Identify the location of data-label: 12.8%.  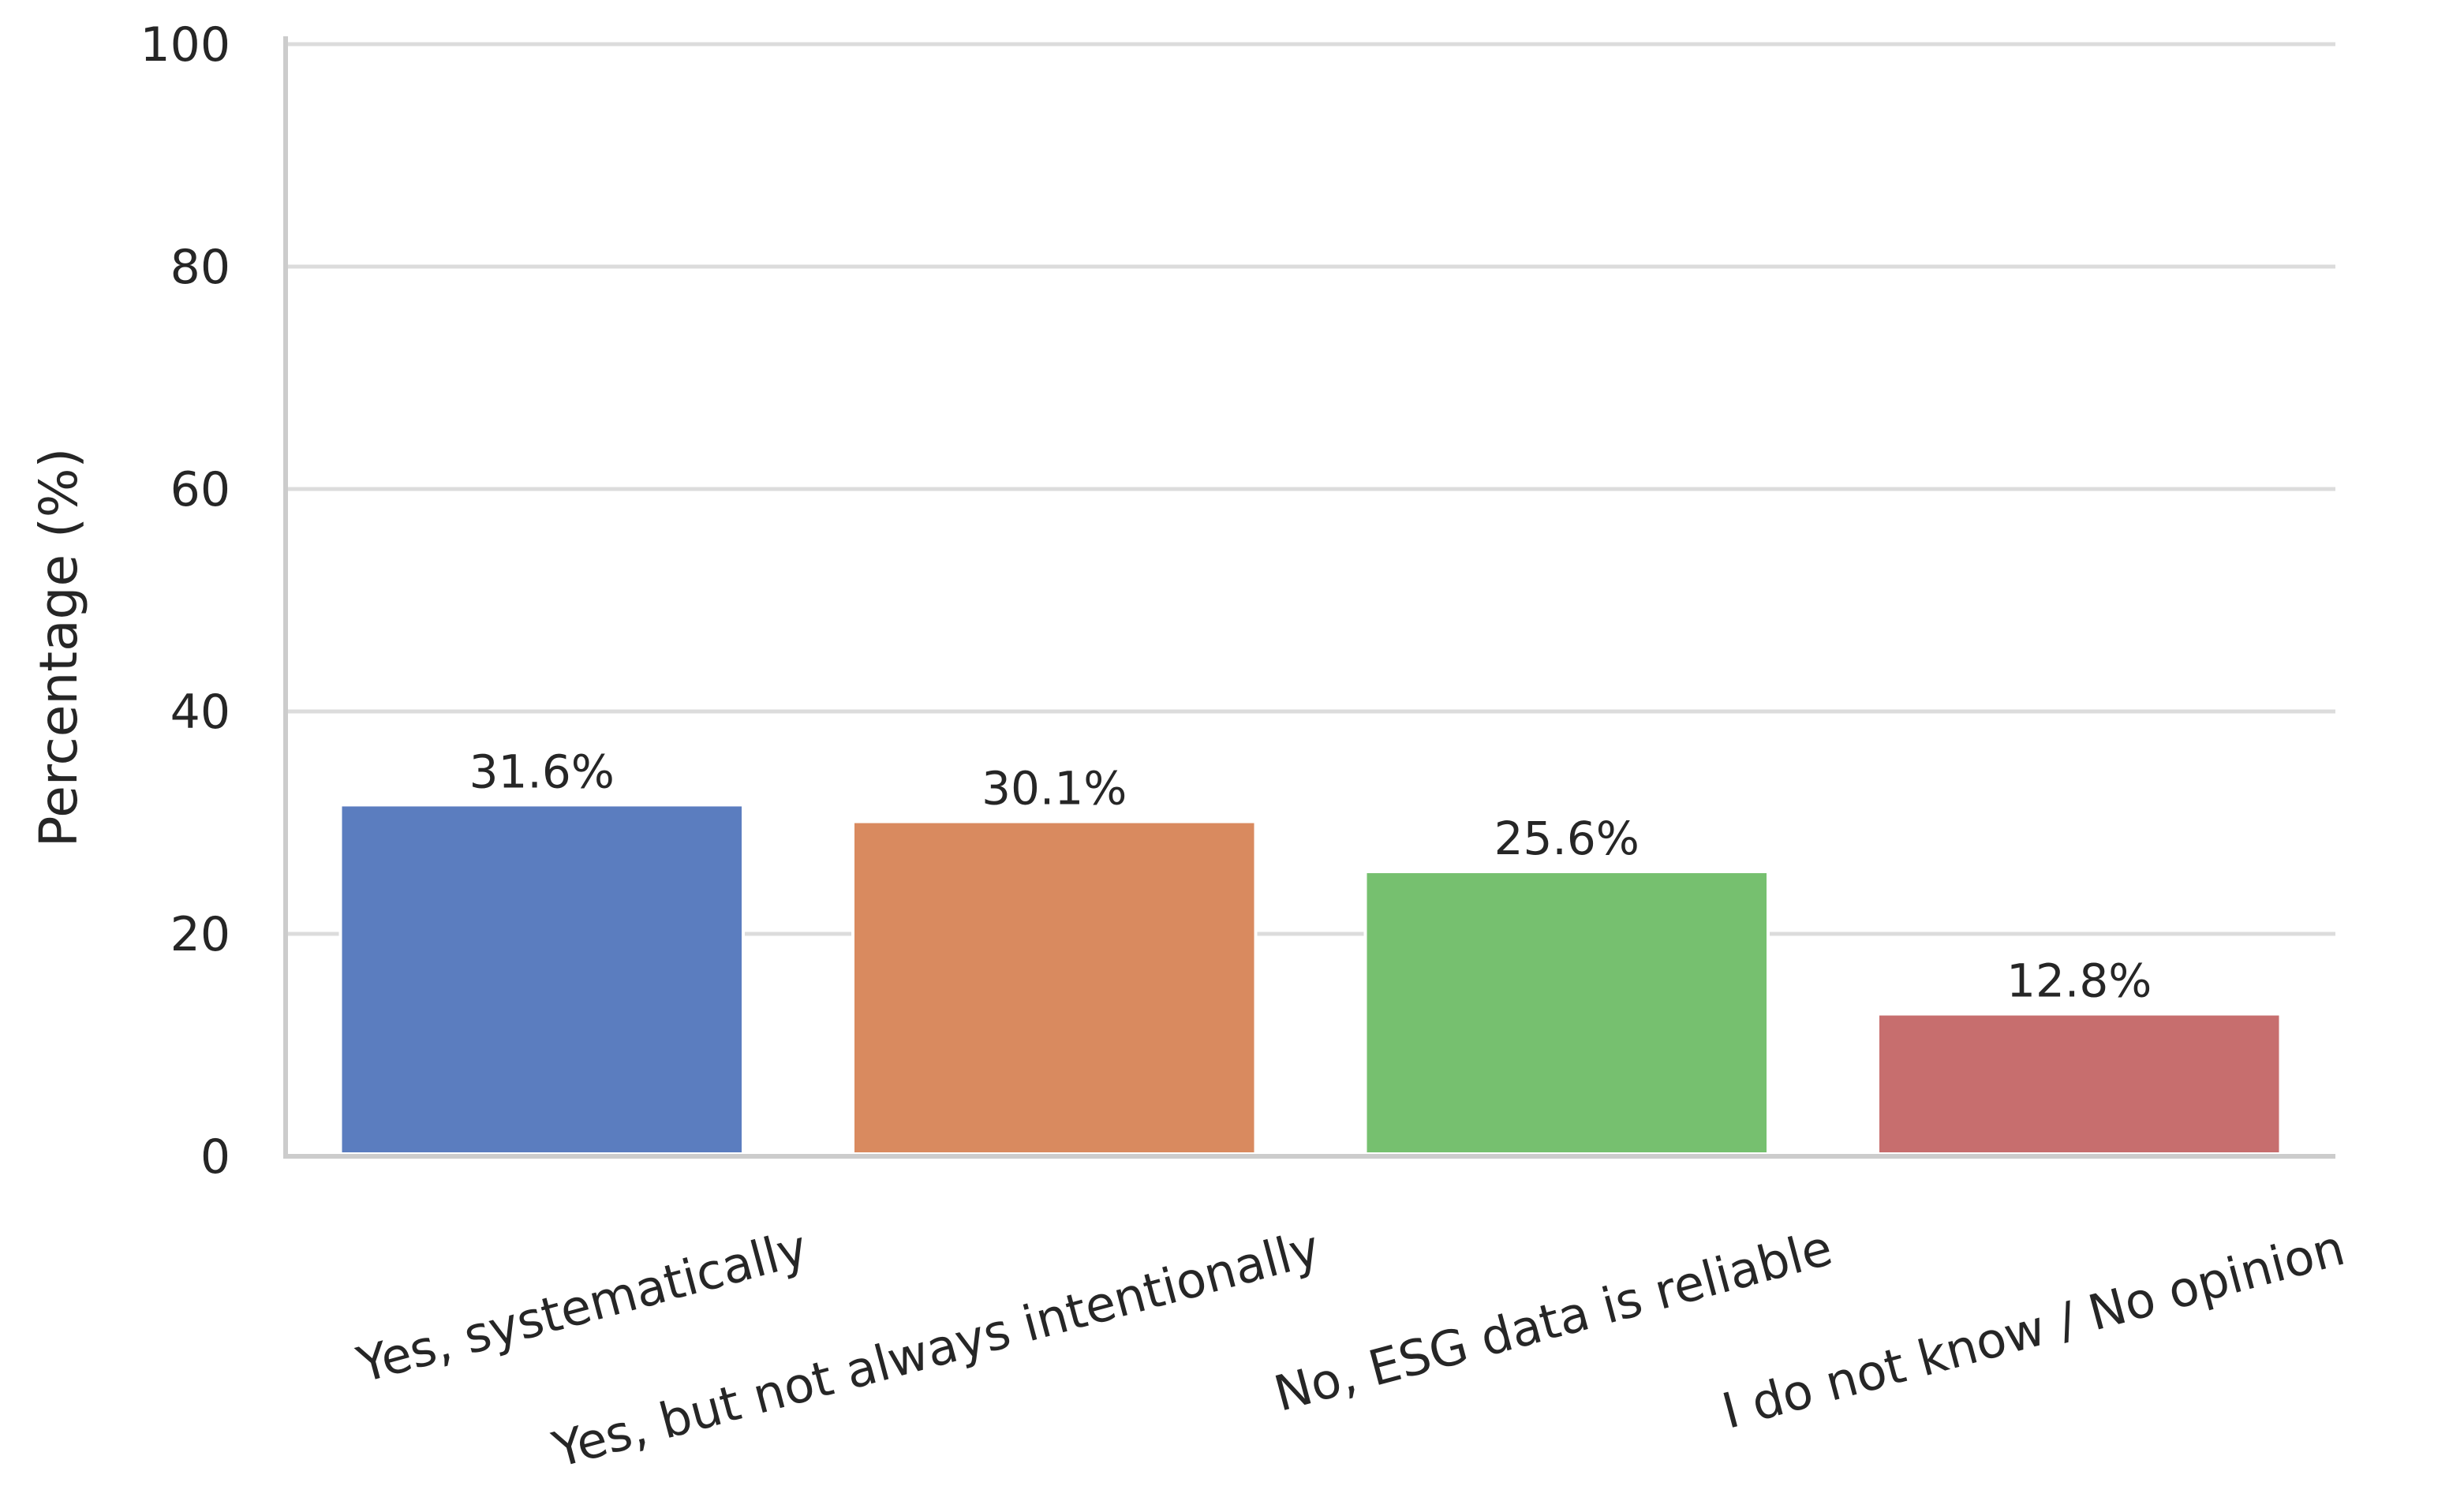
(2079, 981).